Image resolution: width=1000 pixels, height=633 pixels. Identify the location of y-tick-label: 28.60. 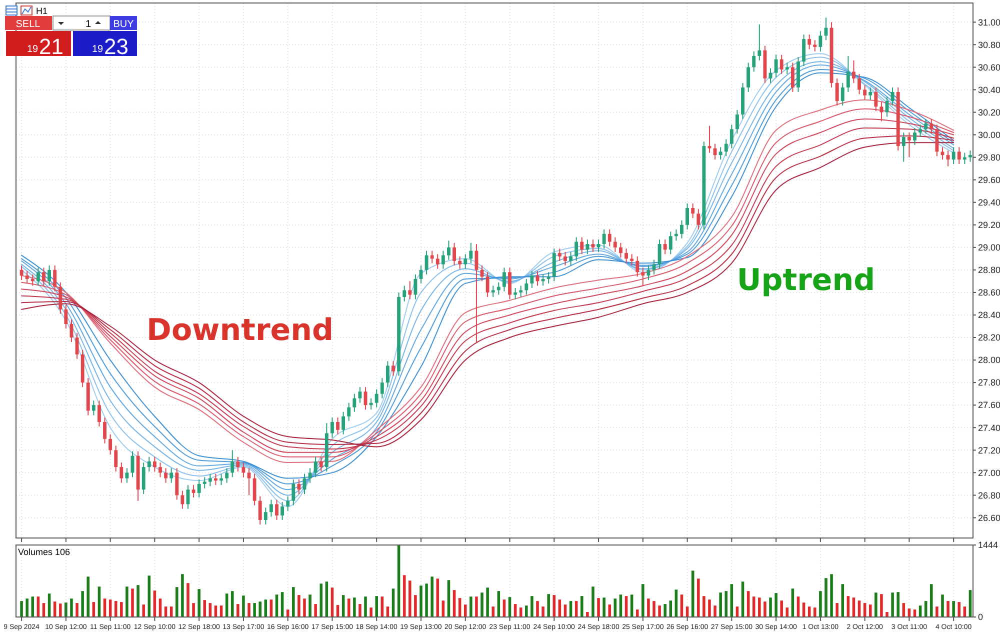
(989, 293).